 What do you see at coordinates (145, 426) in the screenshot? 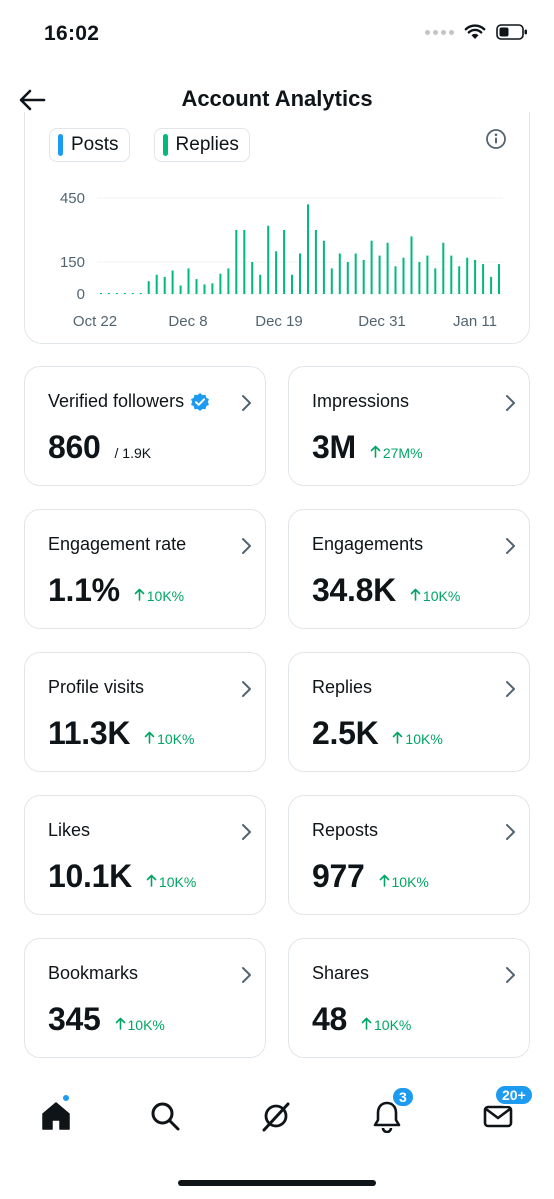
I see `metric-card-verified-followers: Verified followers 860 / 1.9K` at bounding box center [145, 426].